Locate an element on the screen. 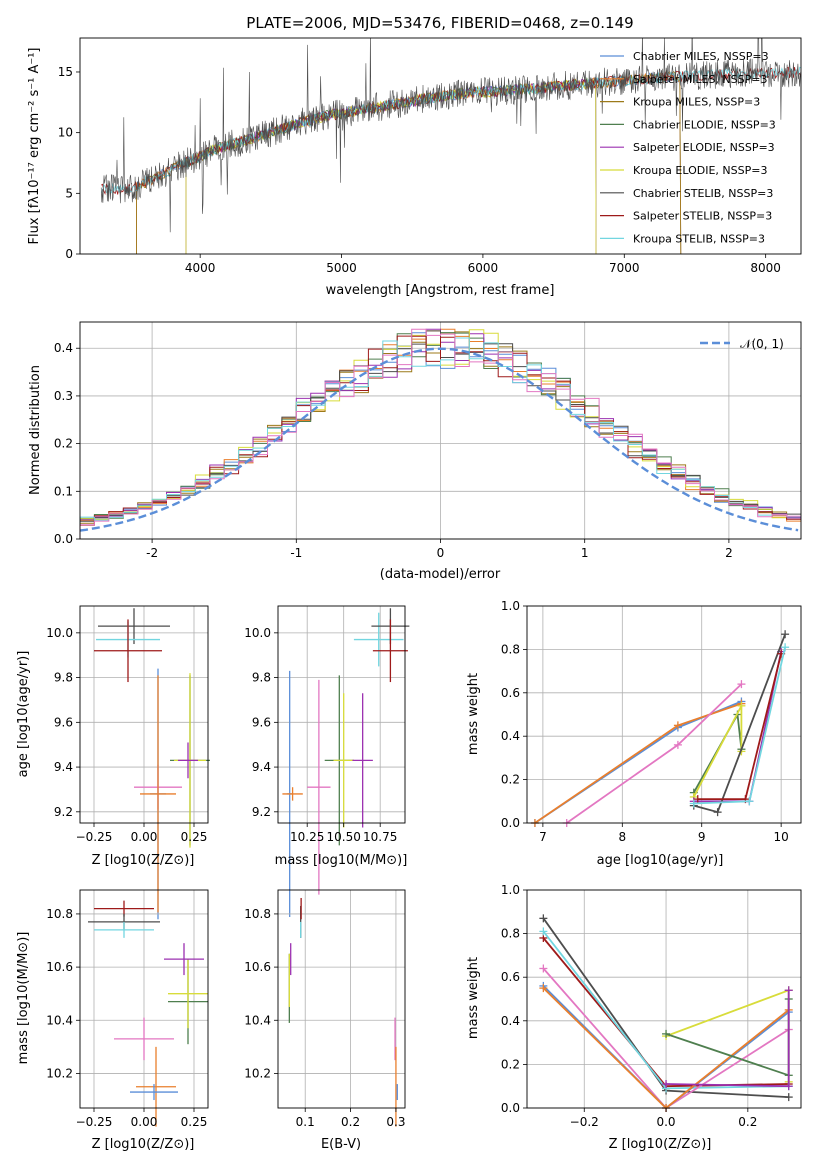 The height and width of the screenshot is (1170, 819). y-tick-label: 1.0 is located at coordinates (510, 606).